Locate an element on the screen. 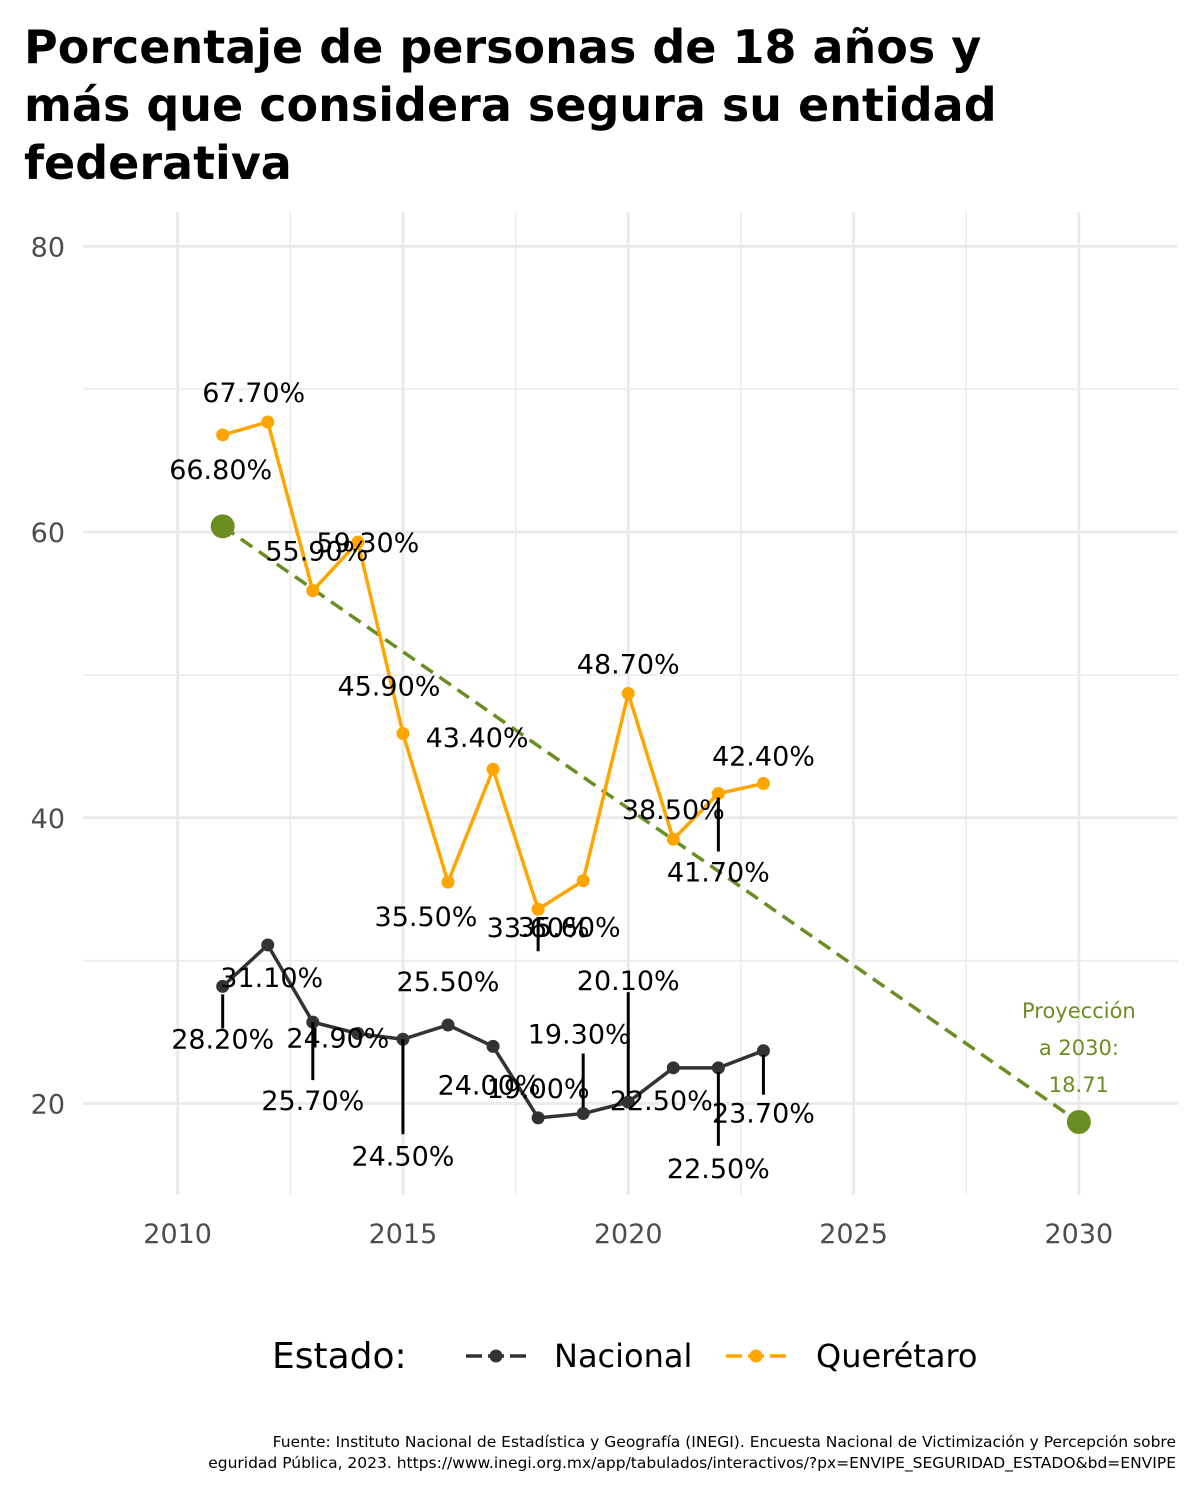 This screenshot has height=1500, width=1200. data-label: 55.90% is located at coordinates (316, 552).